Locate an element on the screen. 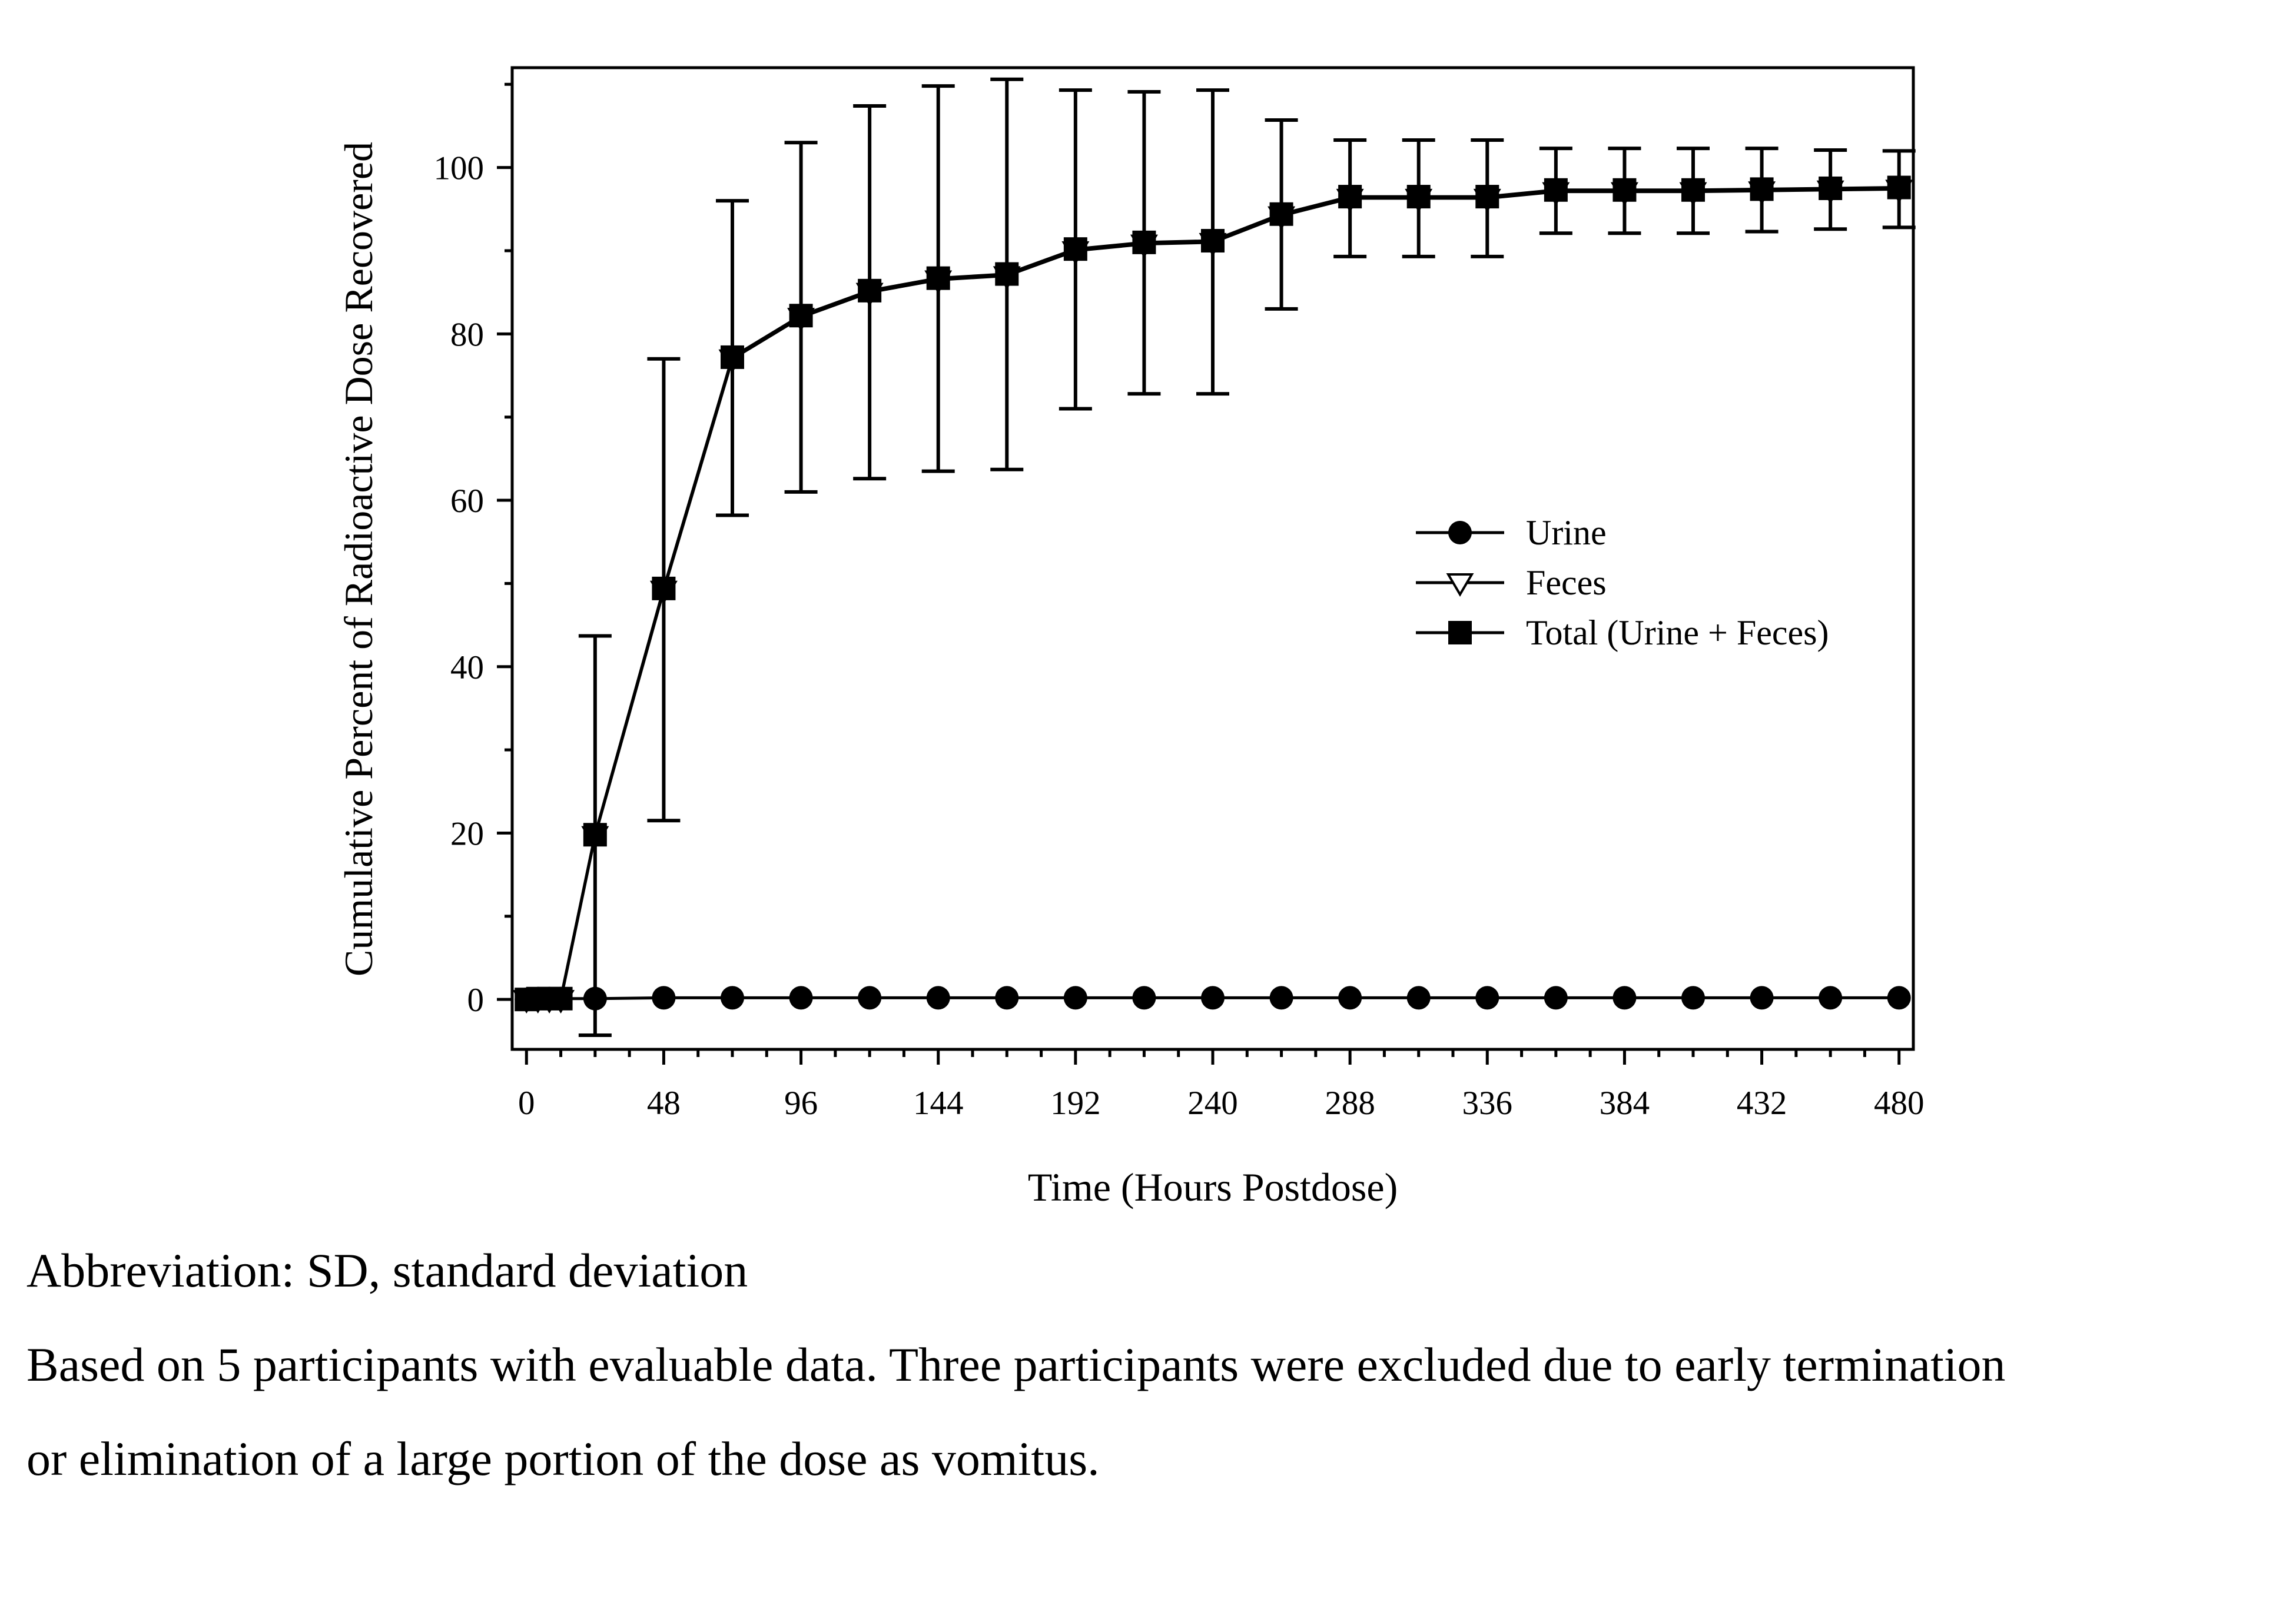 This screenshot has width=2296, height=1602. legend-label: Urine is located at coordinates (1566, 532).